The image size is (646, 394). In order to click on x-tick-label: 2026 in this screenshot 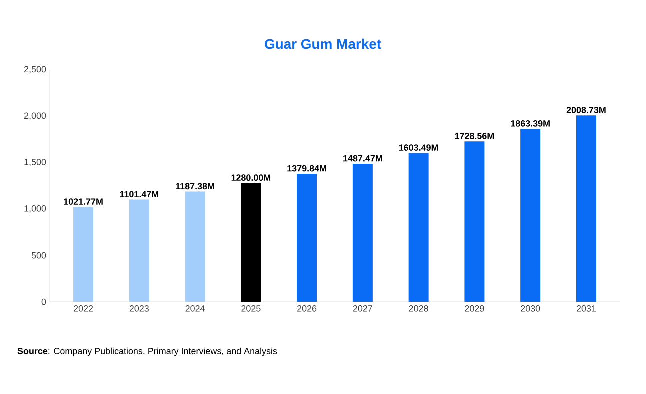, I will do `click(307, 309)`.